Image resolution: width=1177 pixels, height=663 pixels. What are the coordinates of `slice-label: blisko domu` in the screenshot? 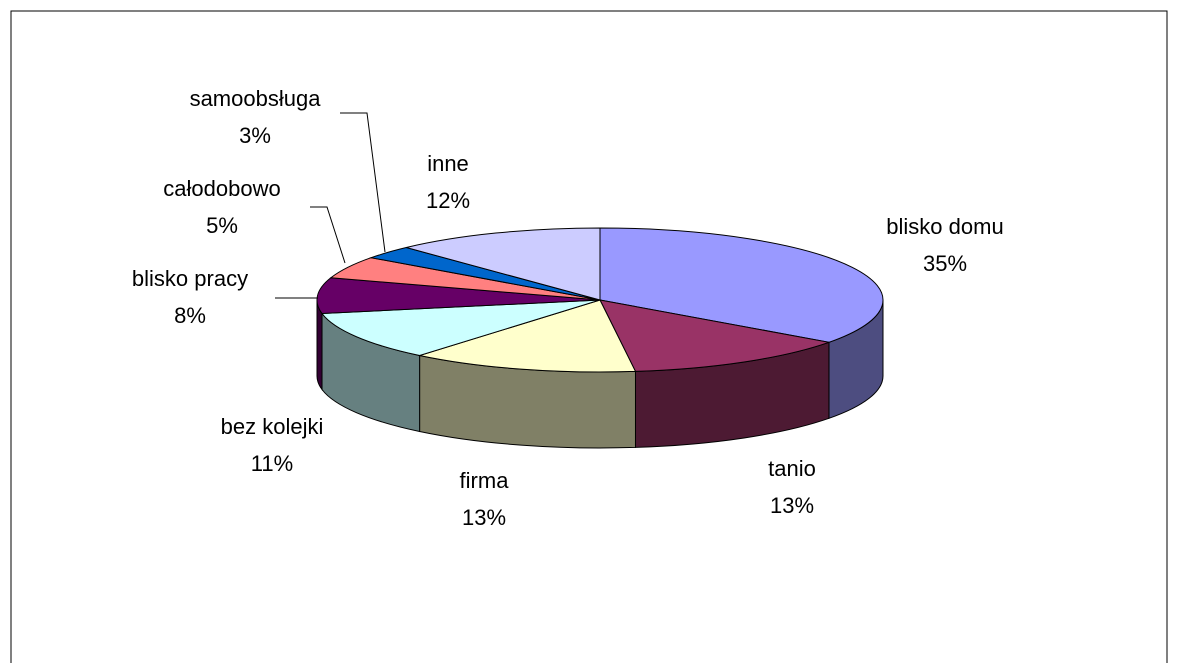 It's located at (944, 226).